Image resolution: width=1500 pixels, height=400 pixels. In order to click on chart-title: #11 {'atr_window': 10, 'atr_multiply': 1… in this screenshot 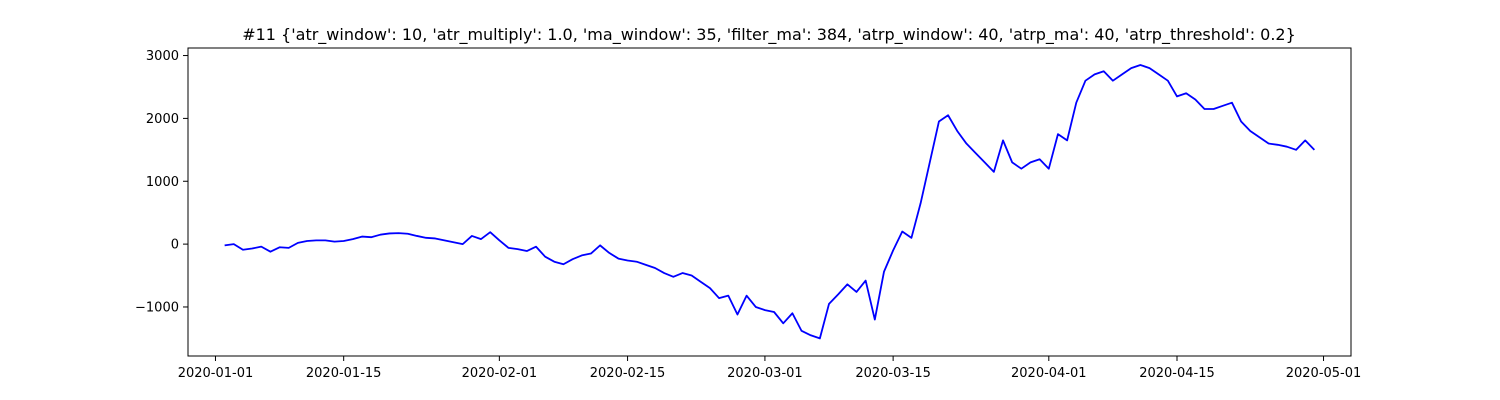, I will do `click(769, 35)`.